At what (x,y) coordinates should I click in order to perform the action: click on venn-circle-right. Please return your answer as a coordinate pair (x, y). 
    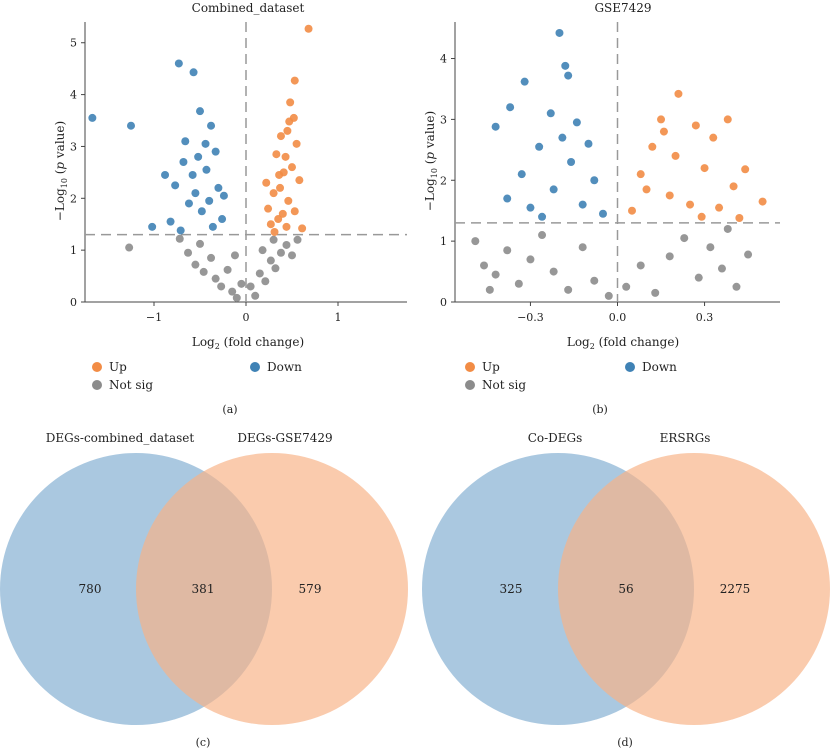
    Looking at the image, I should click on (272, 589).